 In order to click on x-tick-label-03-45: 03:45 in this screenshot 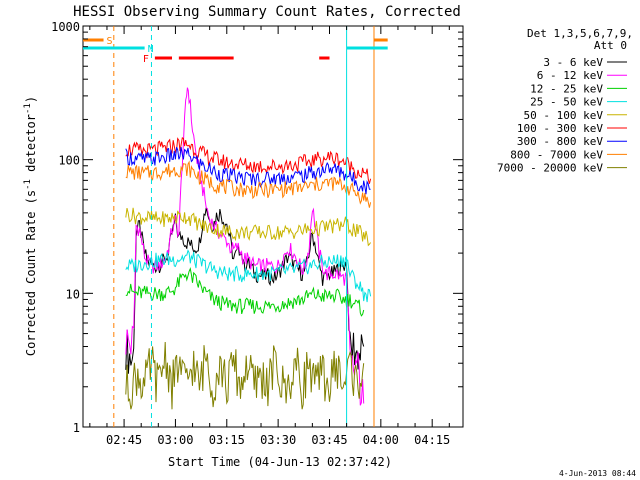, I will do `click(329, 440)`.